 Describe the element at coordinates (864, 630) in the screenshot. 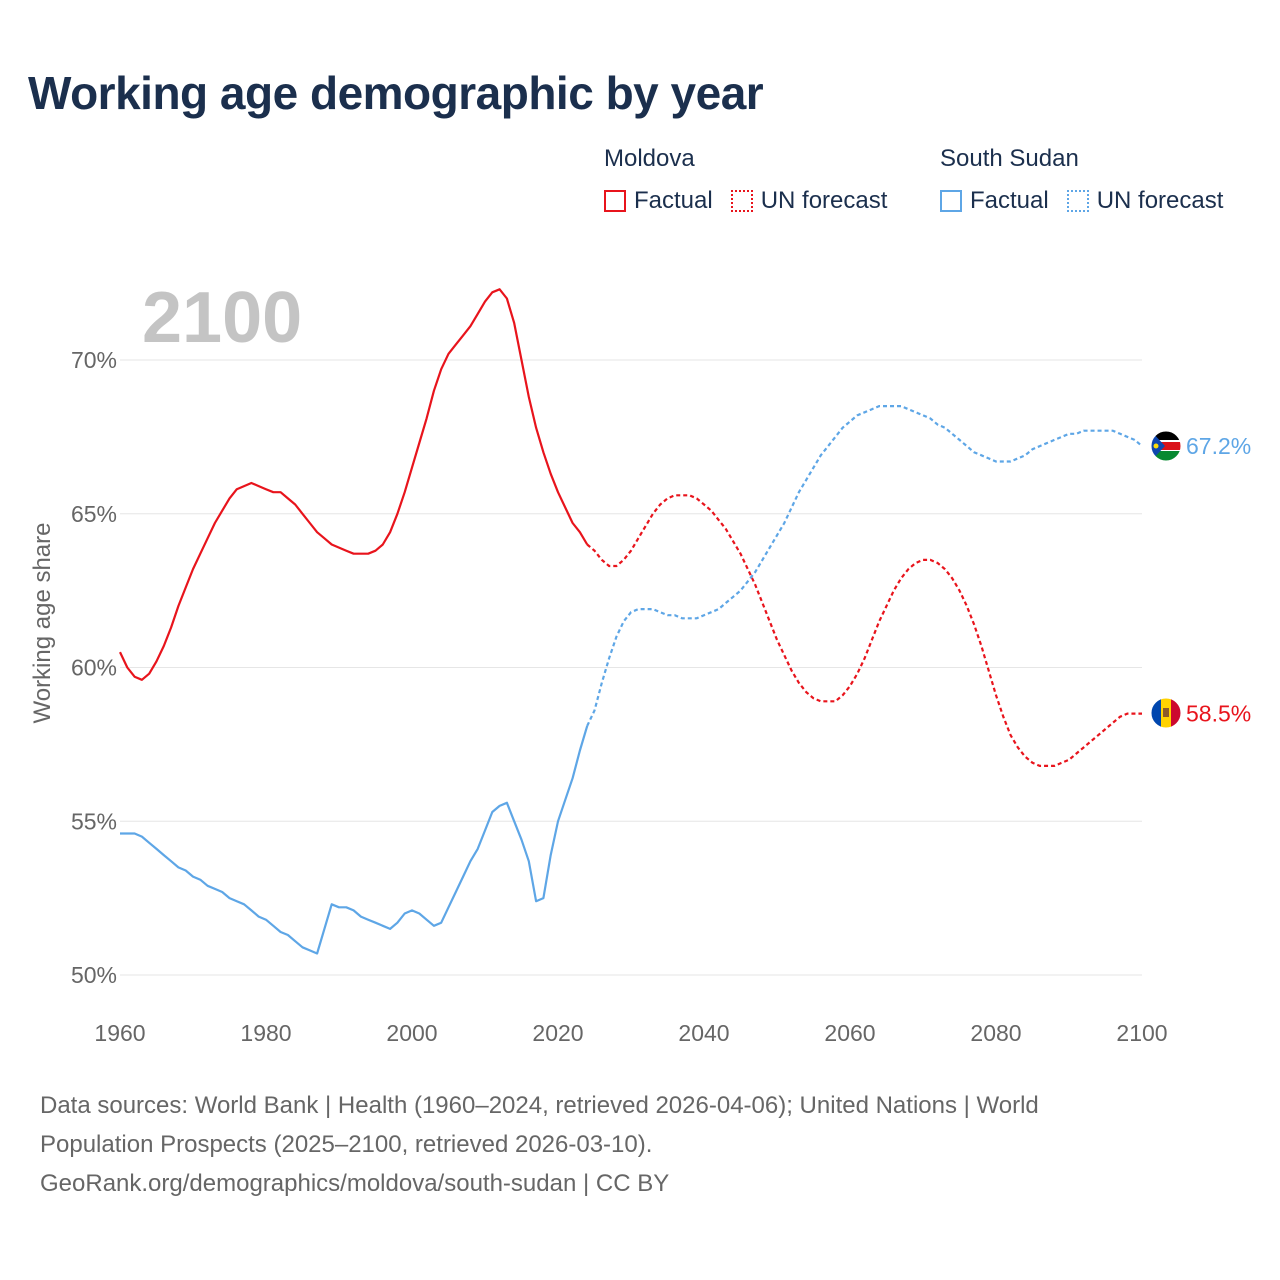

I see `moldova-forecast-line` at that location.